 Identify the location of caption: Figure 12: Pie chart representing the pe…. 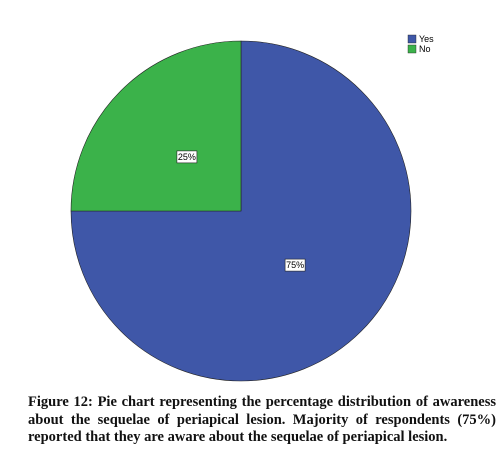
(262, 419).